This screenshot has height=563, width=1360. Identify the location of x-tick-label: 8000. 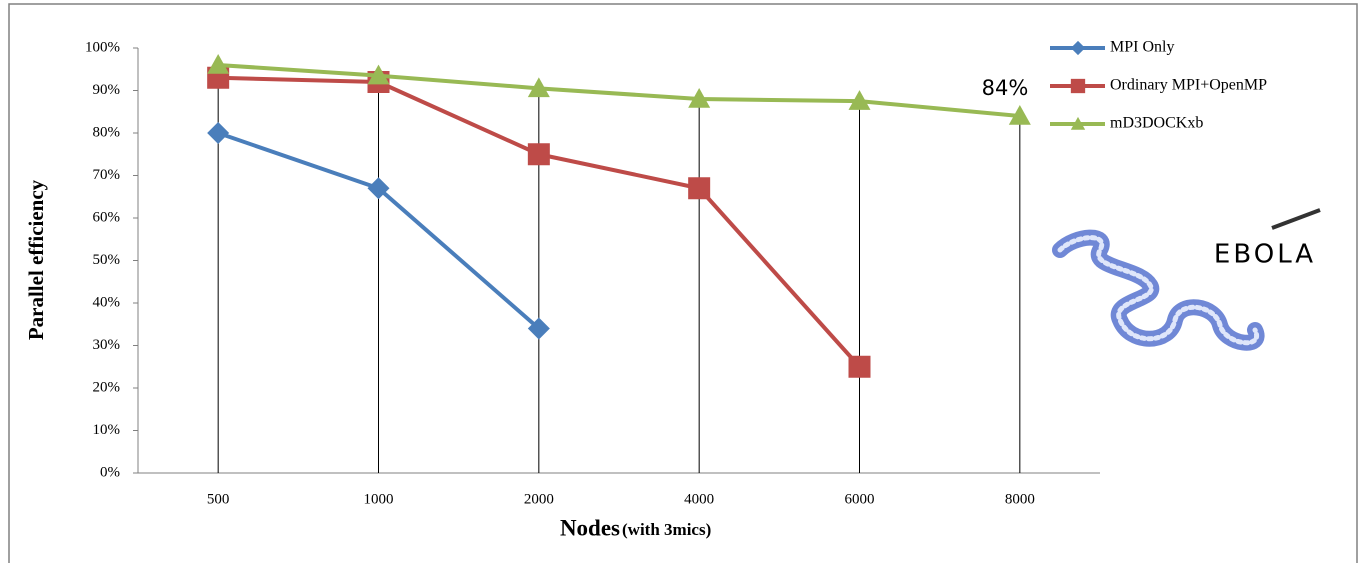
(1020, 499).